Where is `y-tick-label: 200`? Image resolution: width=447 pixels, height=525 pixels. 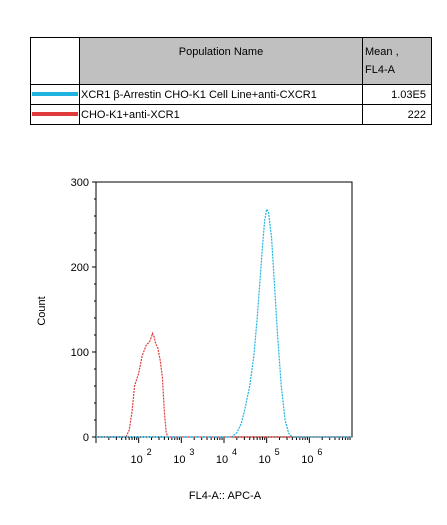 y-tick-label: 200 is located at coordinates (80, 268).